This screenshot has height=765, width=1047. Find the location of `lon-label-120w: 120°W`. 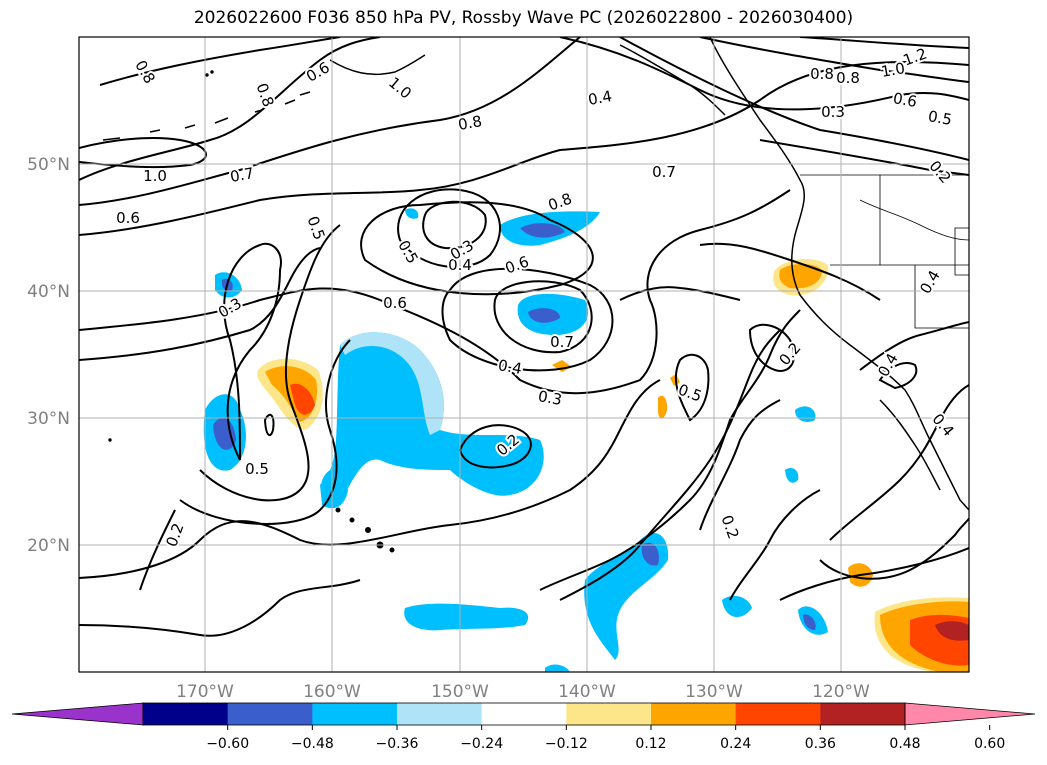

lon-label-120w: 120°W is located at coordinates (841, 692).